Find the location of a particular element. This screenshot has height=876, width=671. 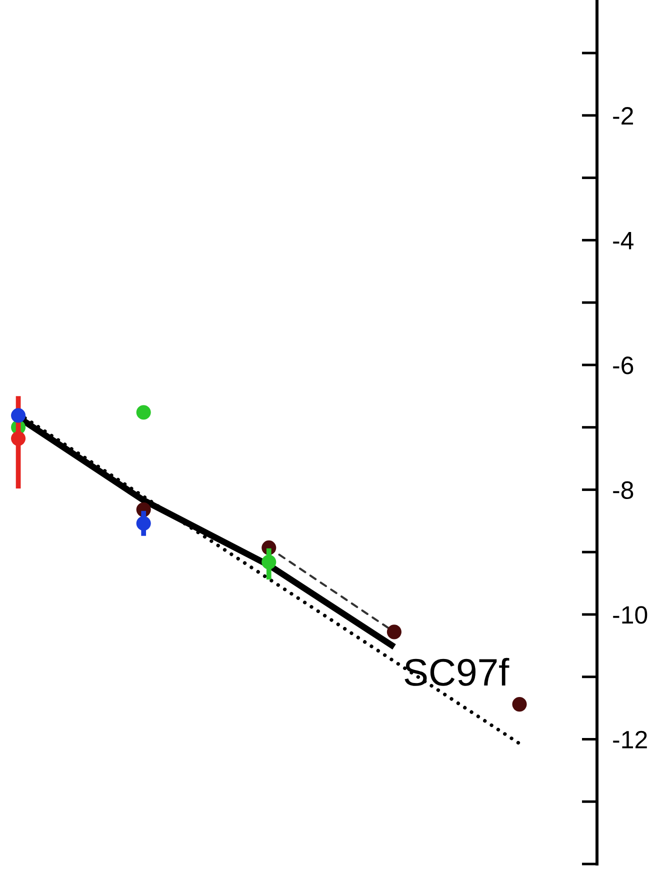

y-tick-label: -2 is located at coordinates (623, 115).